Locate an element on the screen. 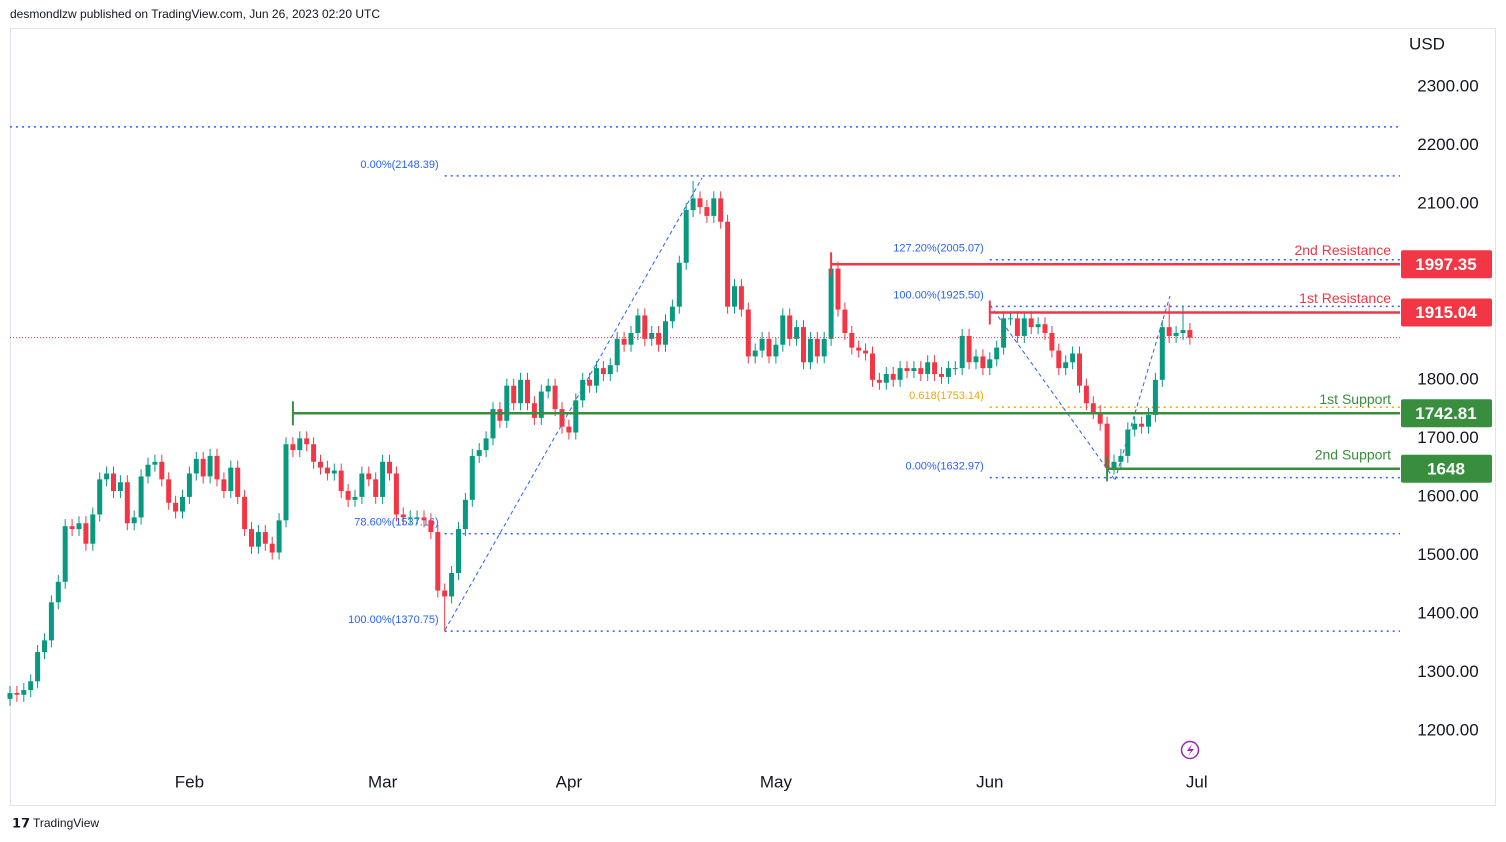 The image size is (1506, 842). alert-bolt is located at coordinates (1190, 750).